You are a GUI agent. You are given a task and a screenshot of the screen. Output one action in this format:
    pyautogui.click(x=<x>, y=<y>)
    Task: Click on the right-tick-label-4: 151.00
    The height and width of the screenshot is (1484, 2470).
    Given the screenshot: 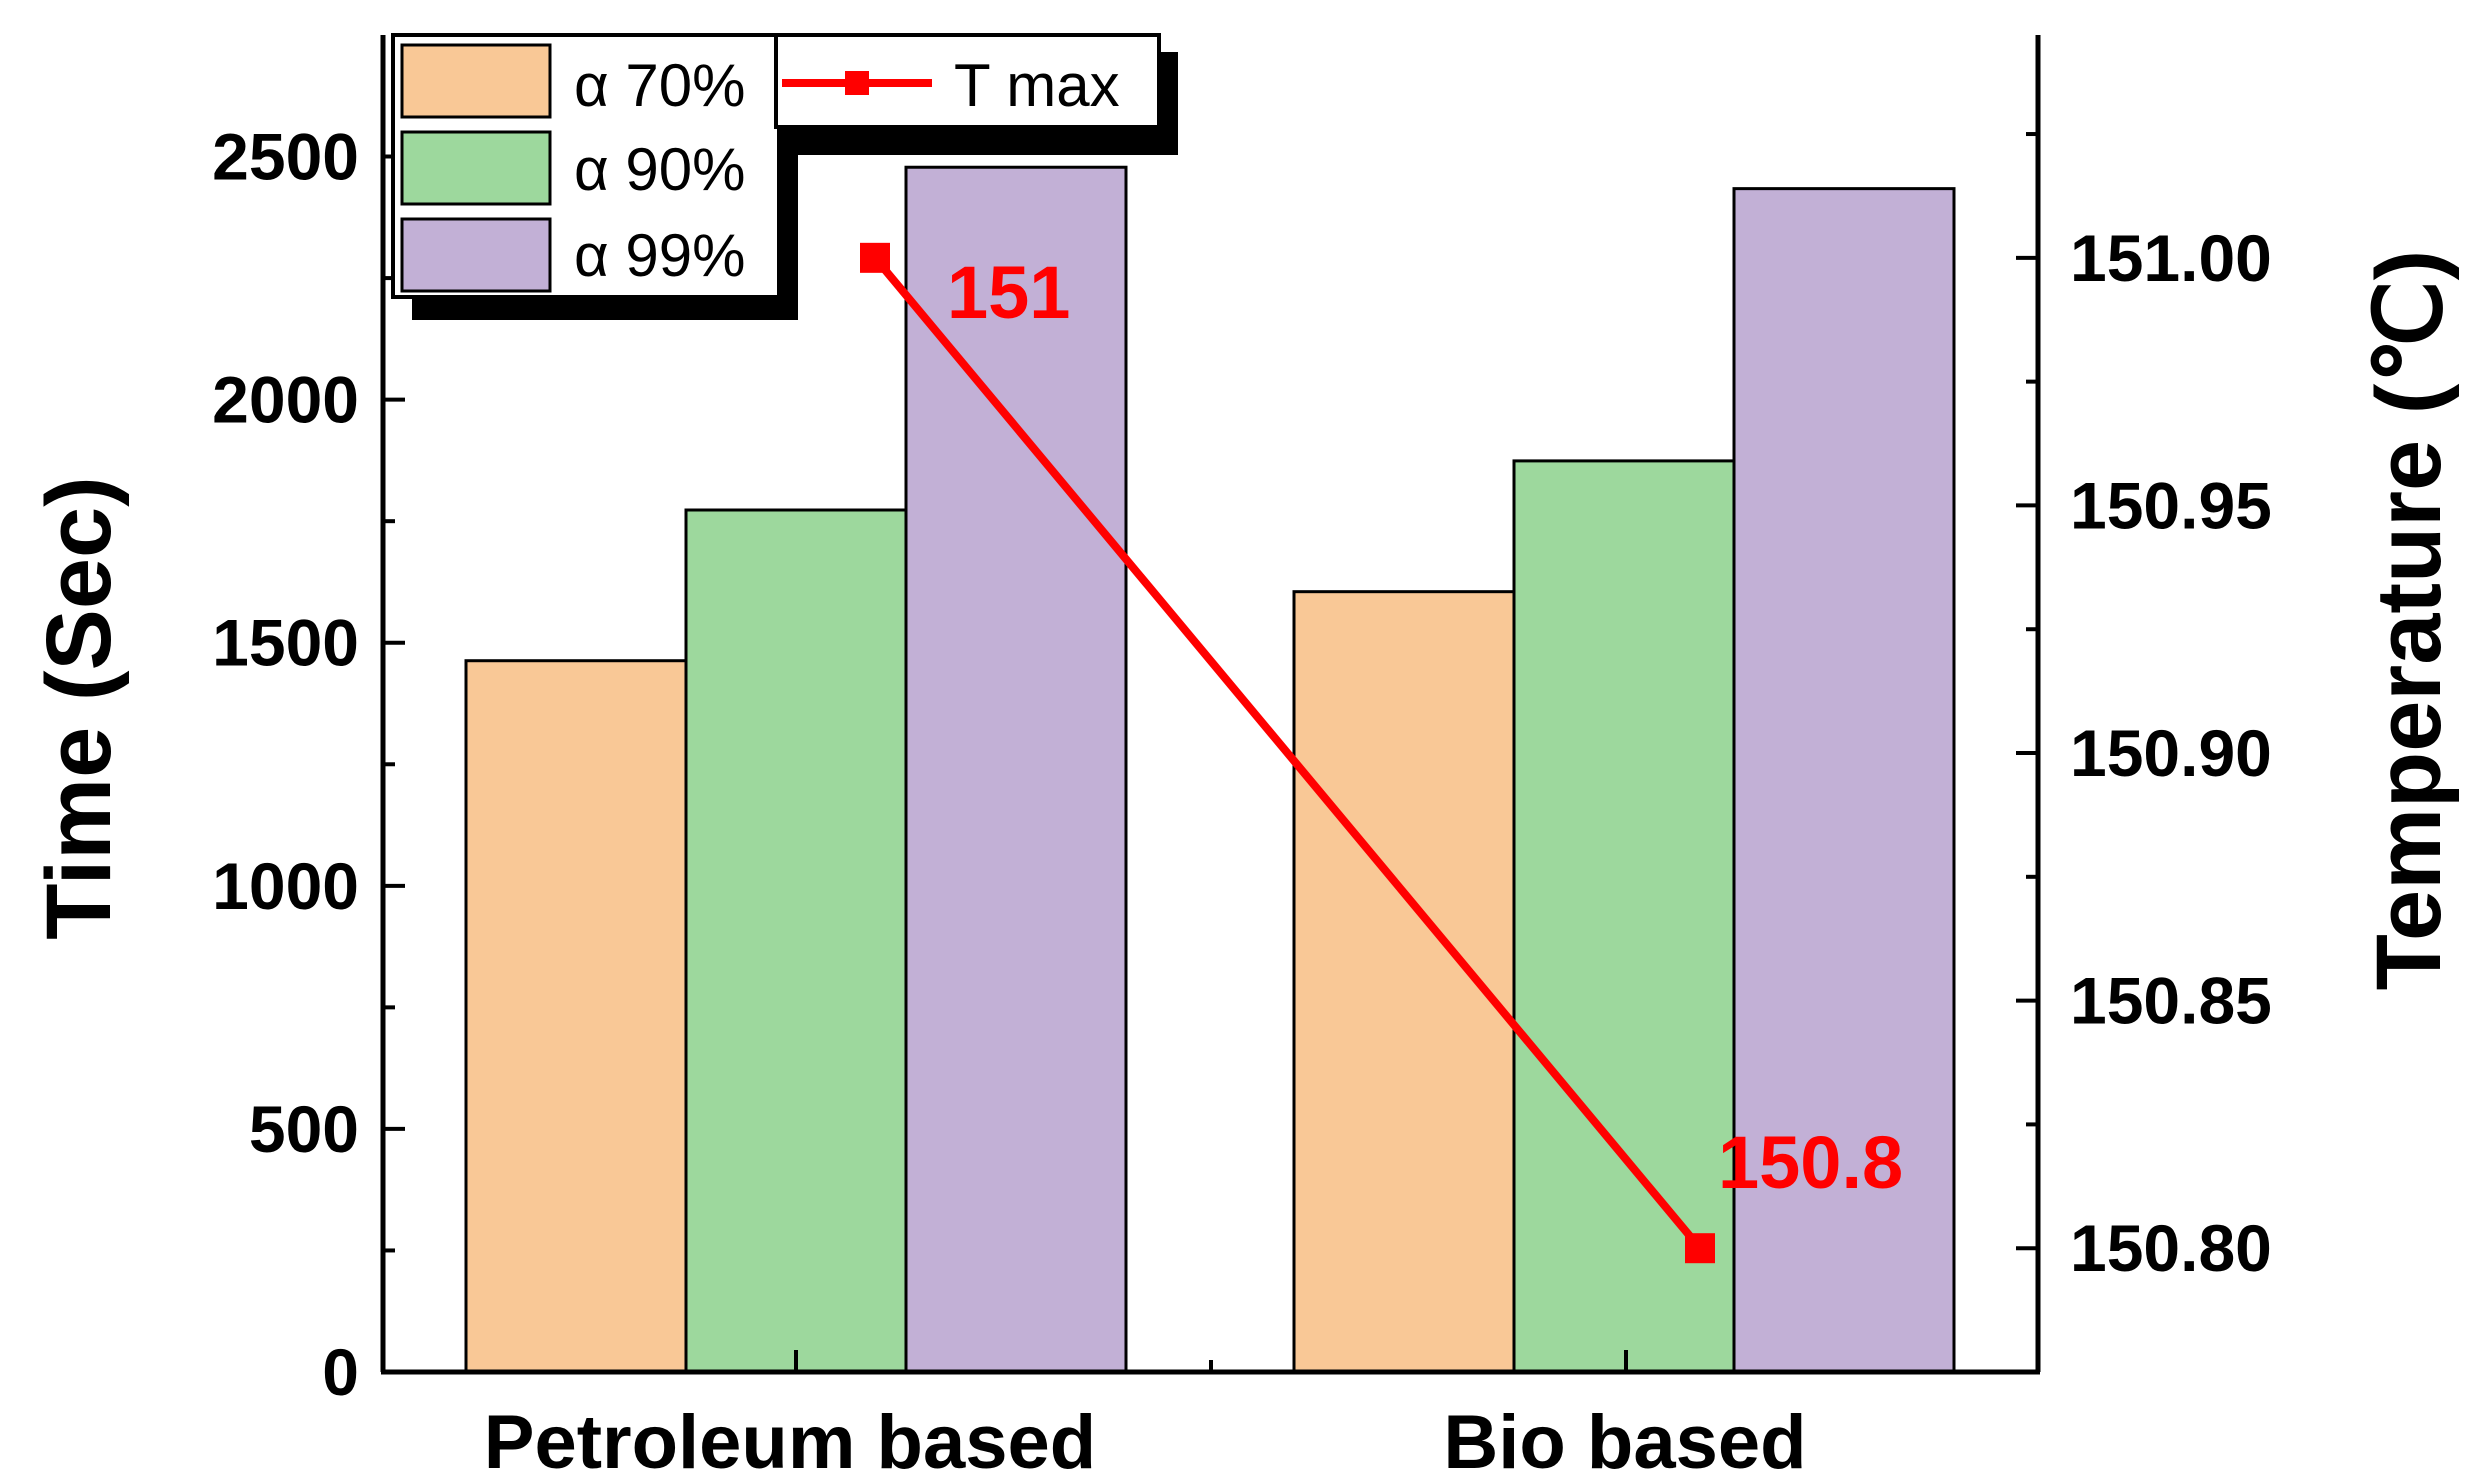 What is the action you would take?
    pyautogui.click(x=2171, y=258)
    